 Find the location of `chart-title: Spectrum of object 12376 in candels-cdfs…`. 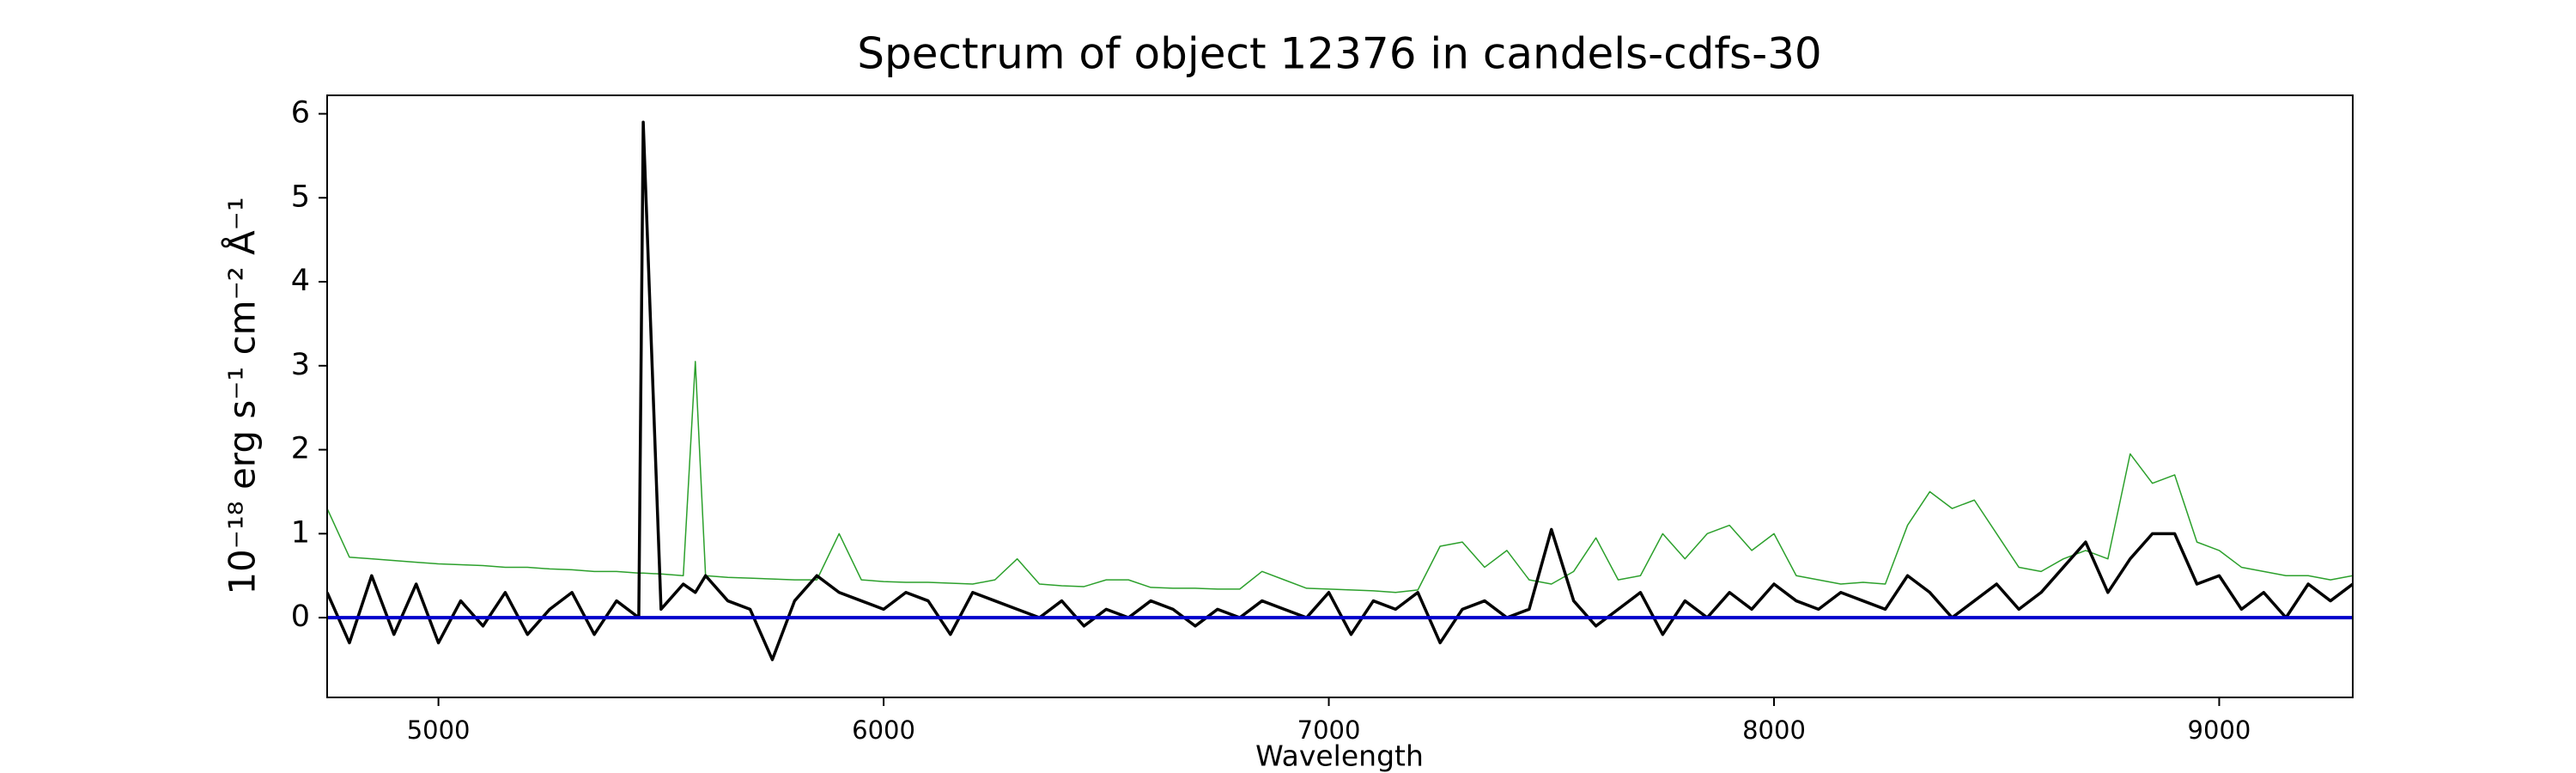

chart-title: Spectrum of object 12376 in candels-cdfs… is located at coordinates (1339, 54).